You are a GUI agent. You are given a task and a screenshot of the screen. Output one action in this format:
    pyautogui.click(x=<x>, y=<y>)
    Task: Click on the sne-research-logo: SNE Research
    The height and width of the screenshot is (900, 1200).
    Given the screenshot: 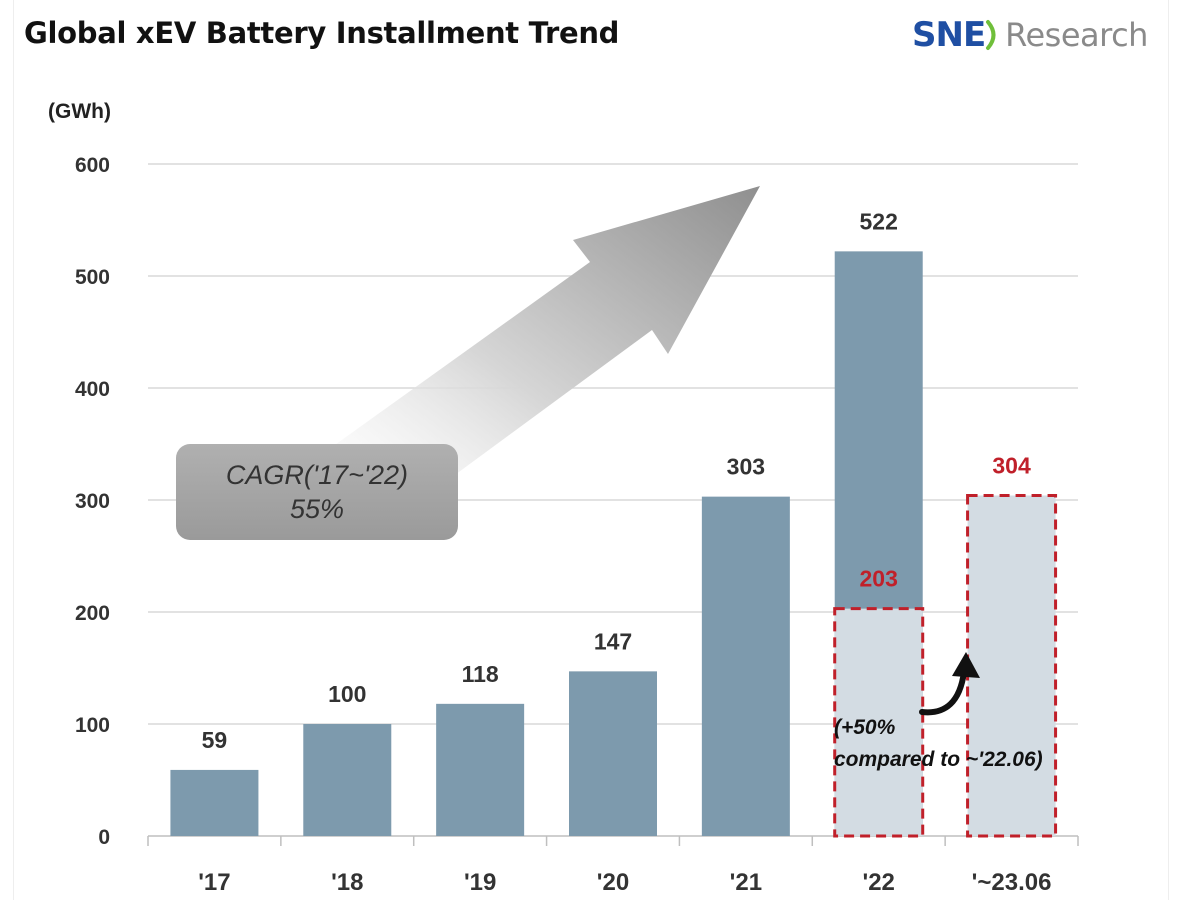 What is the action you would take?
    pyautogui.click(x=1030, y=35)
    